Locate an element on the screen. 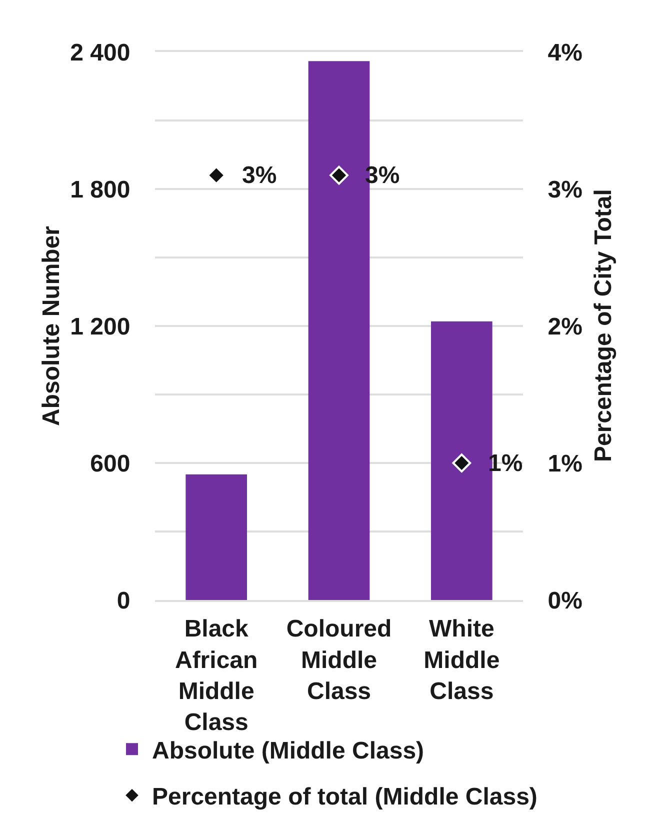 Image resolution: width=652 pixels, height=829 pixels. y2-tick-label: 0% is located at coordinates (565, 600).